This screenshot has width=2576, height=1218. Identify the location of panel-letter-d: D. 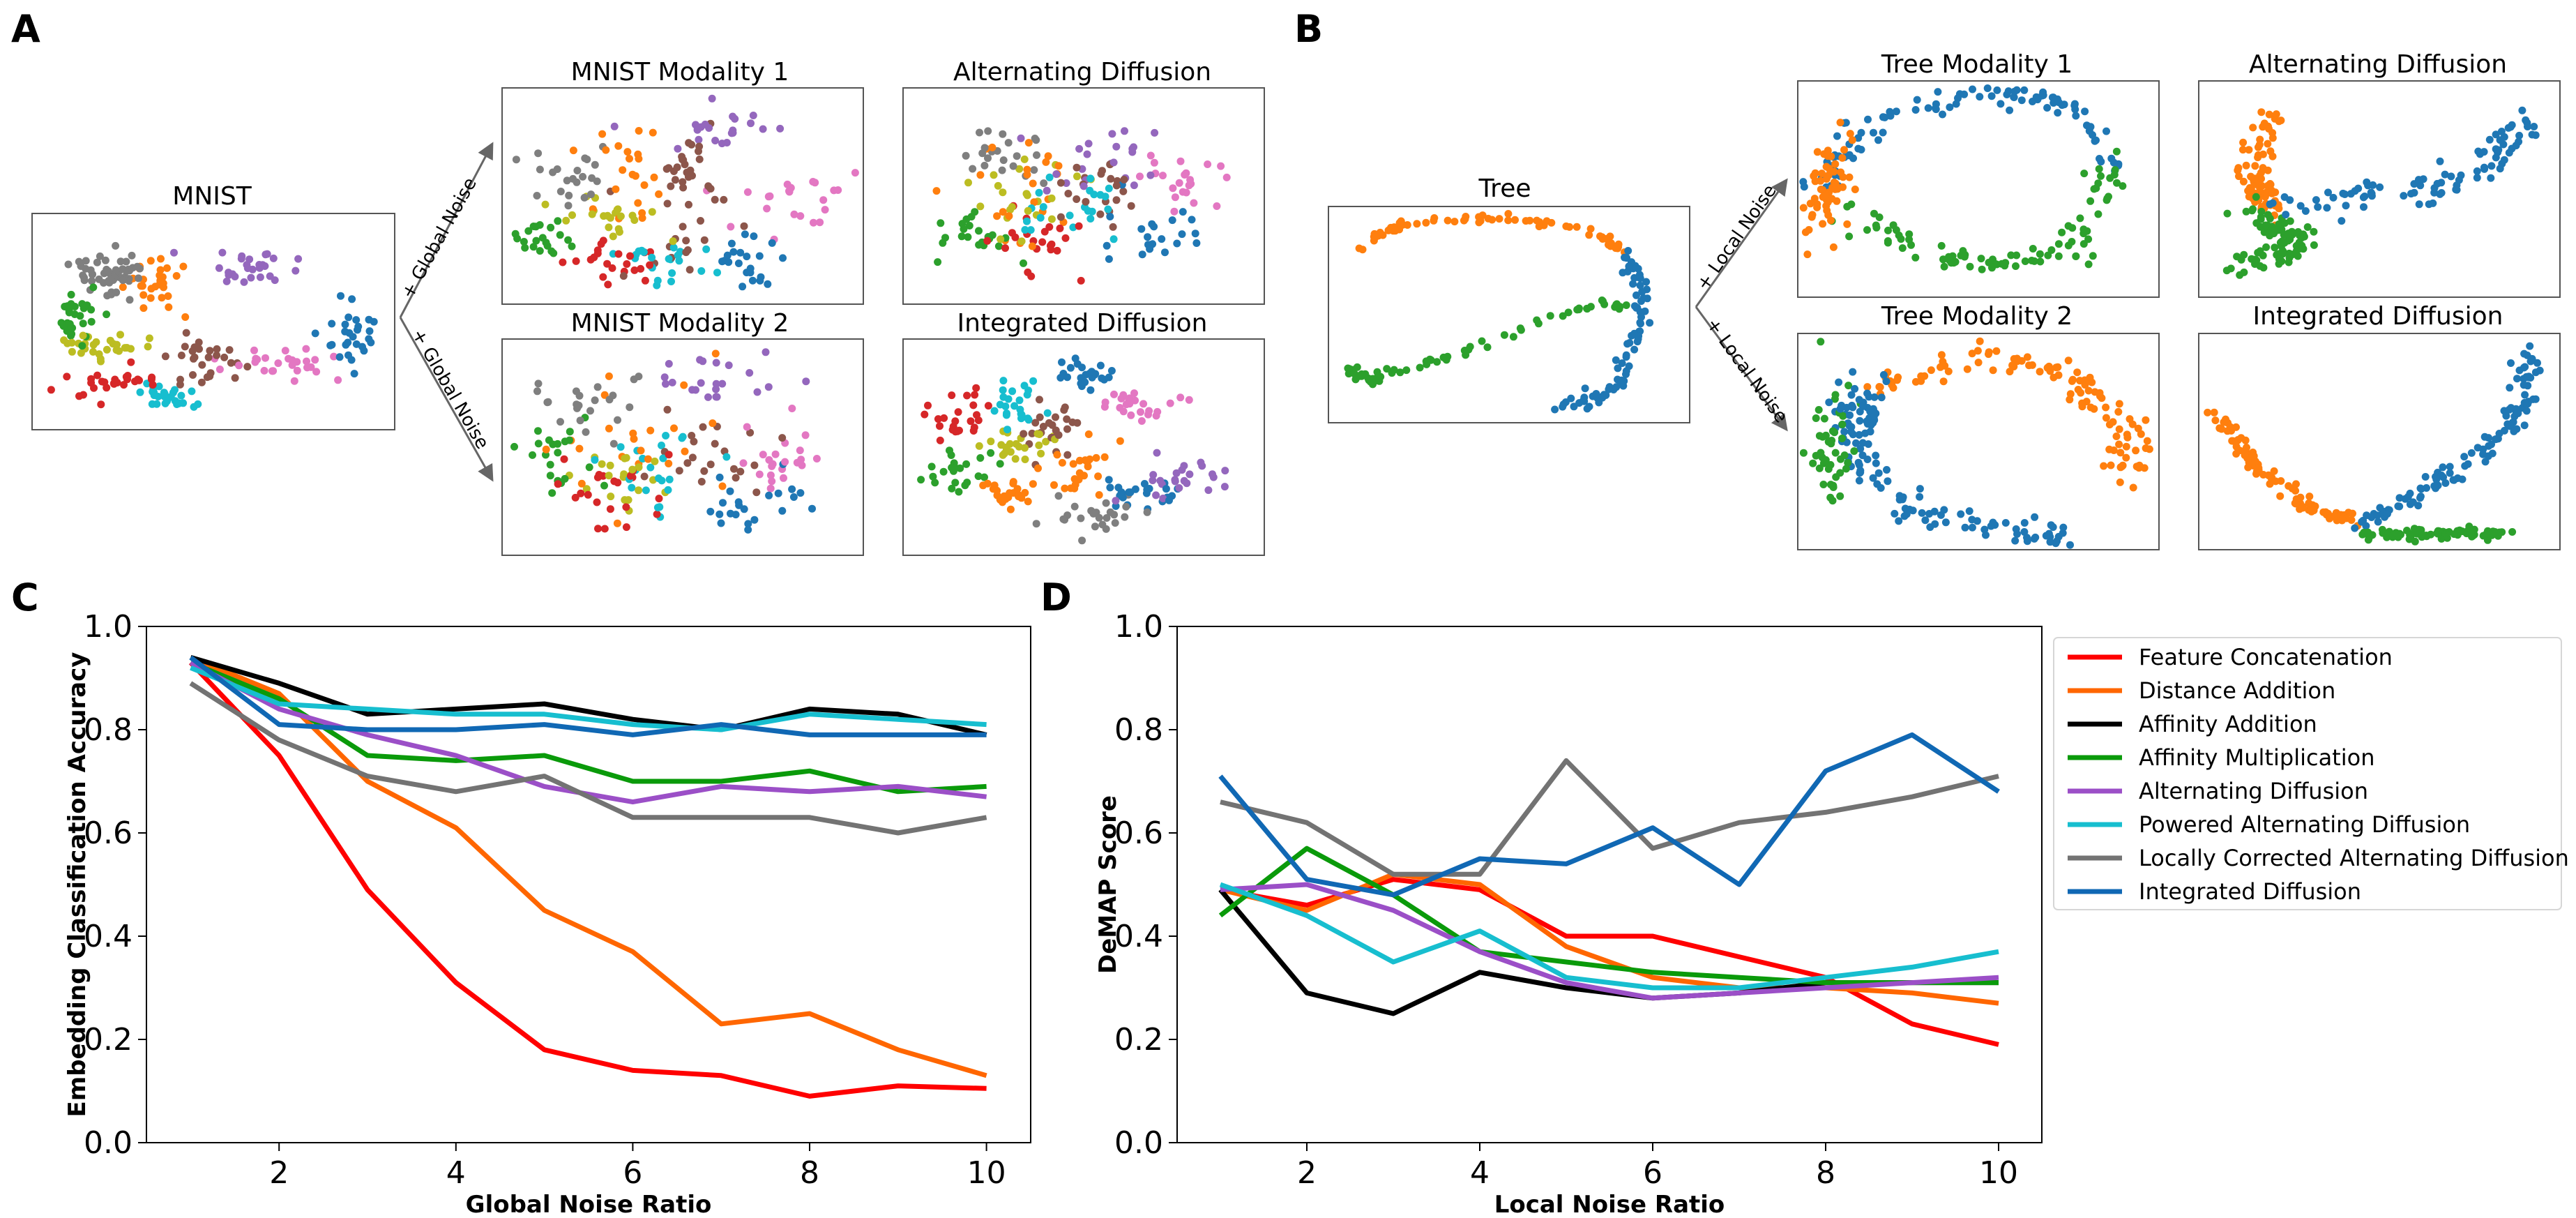
(1056, 597).